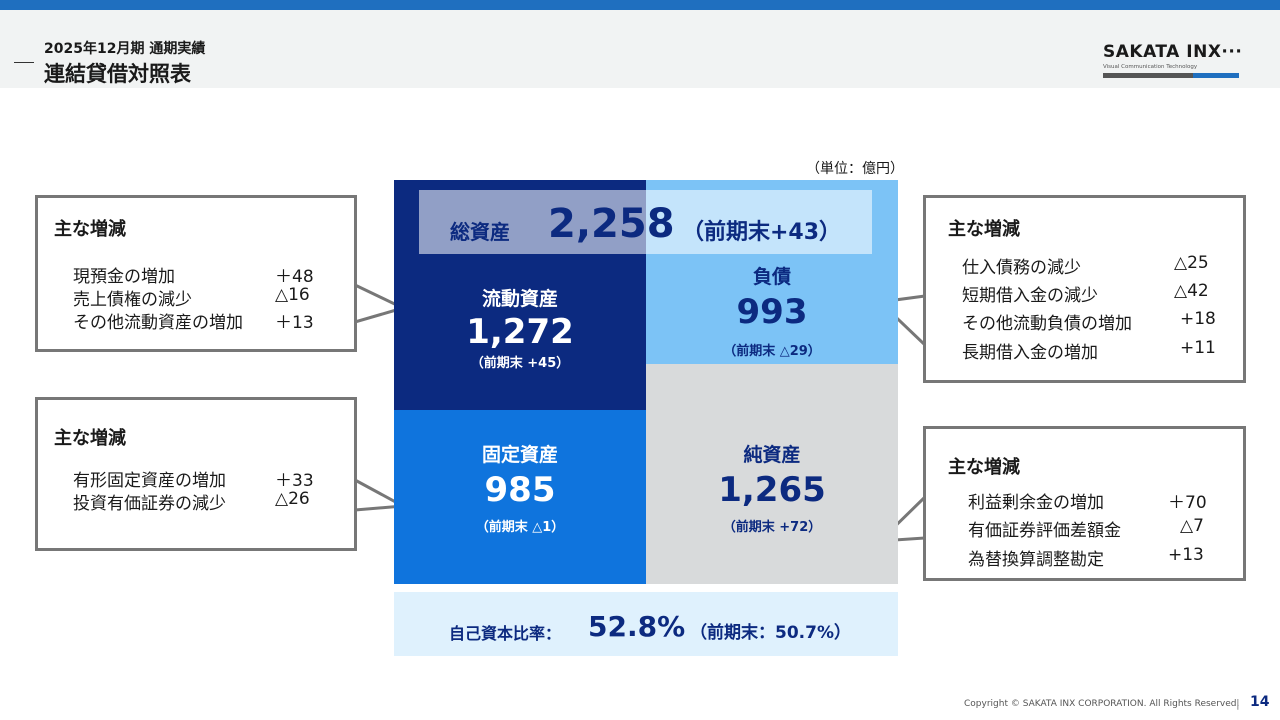  Describe the element at coordinates (772, 312) in the screenshot. I see `liabilities-value: 993` at that location.